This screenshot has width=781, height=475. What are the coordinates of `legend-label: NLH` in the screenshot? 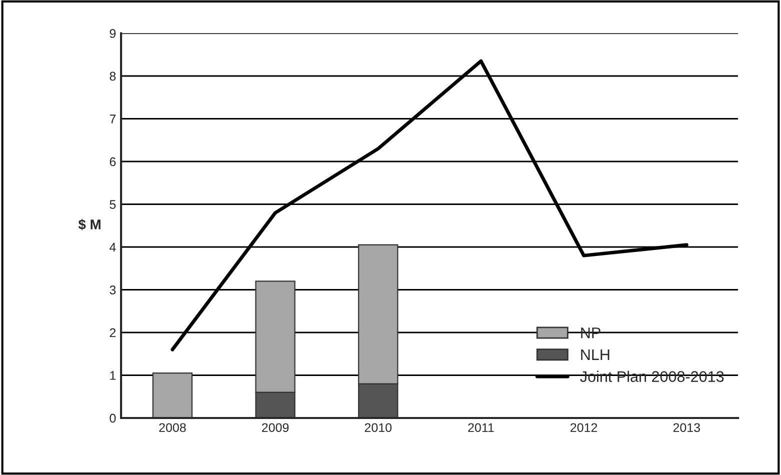 It's located at (595, 354).